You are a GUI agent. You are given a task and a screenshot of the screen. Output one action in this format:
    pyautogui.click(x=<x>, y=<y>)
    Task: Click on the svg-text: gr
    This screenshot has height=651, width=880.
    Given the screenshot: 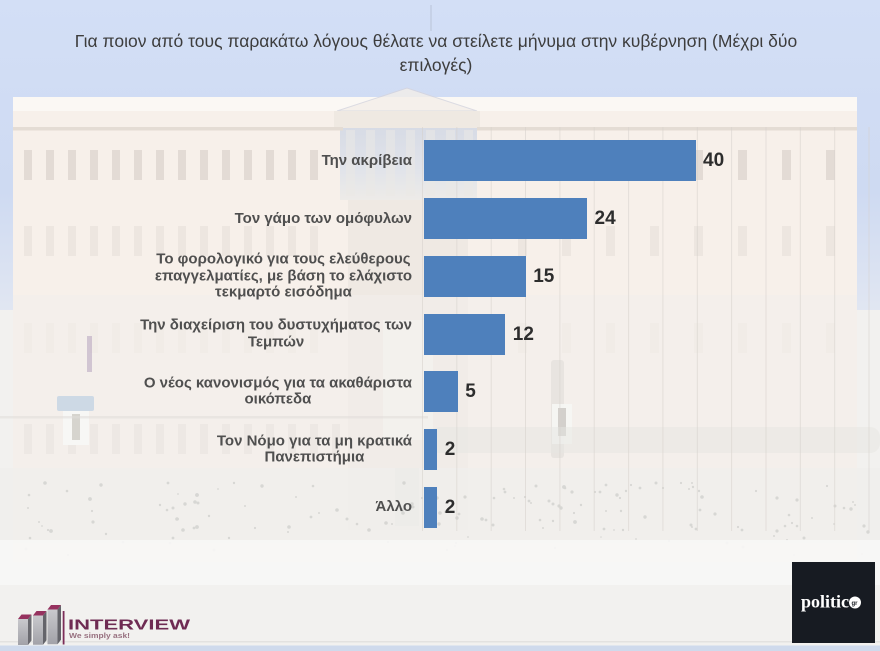 What is the action you would take?
    pyautogui.click(x=855, y=604)
    